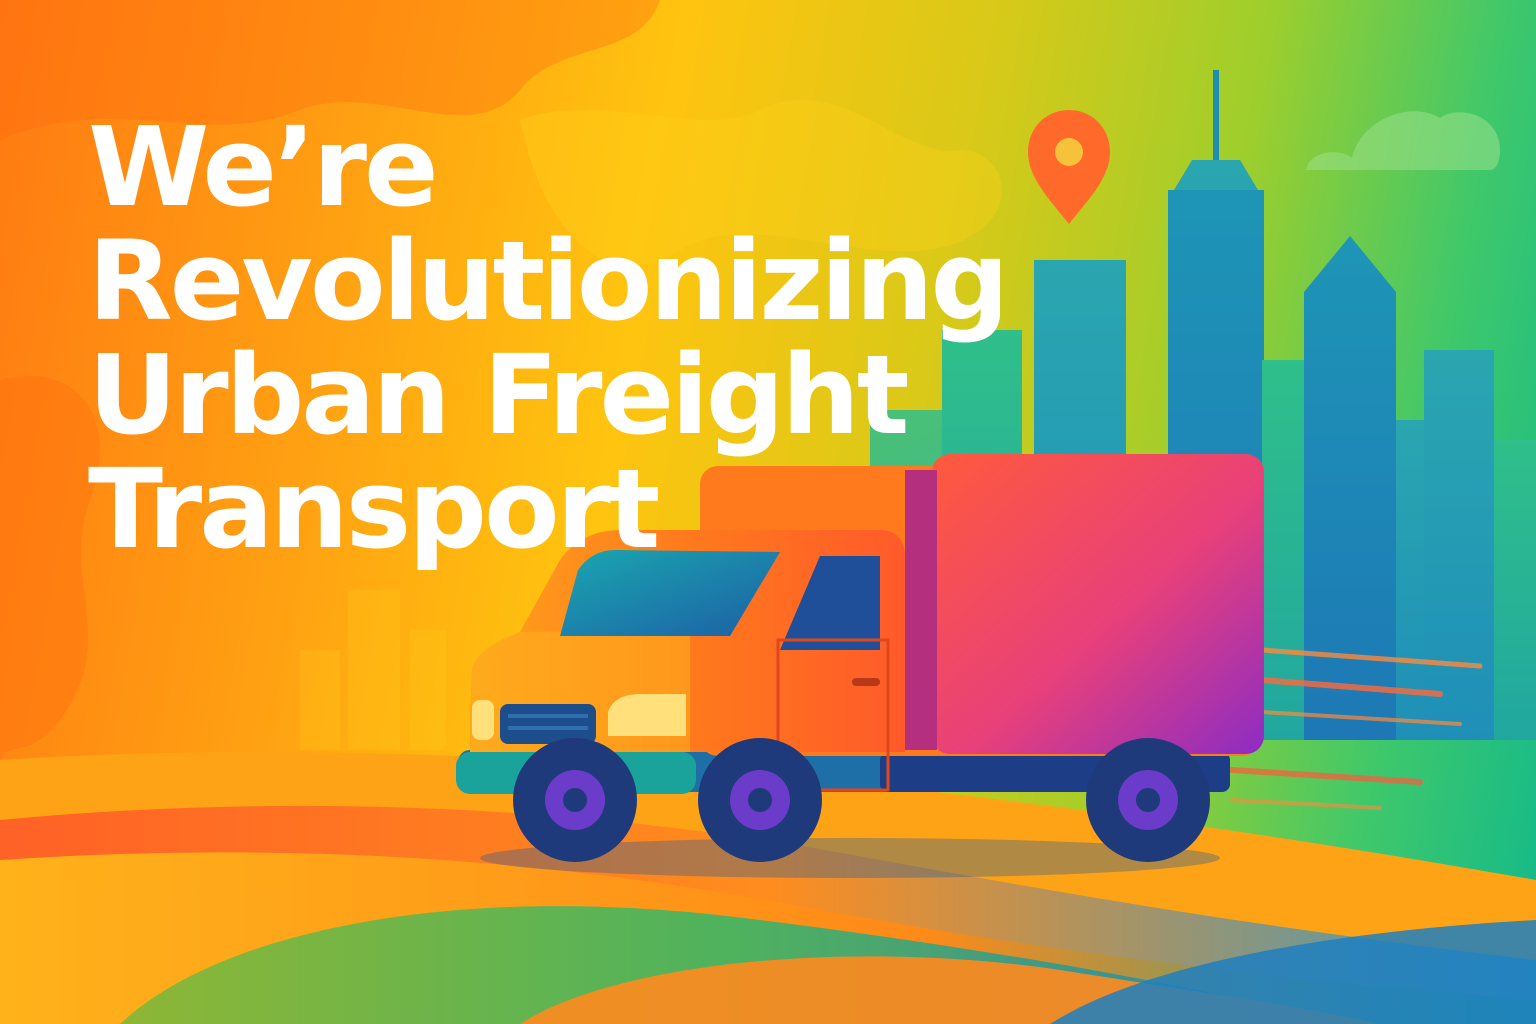  What do you see at coordinates (374, 509) in the screenshot?
I see `headline-line-4: Transport` at bounding box center [374, 509].